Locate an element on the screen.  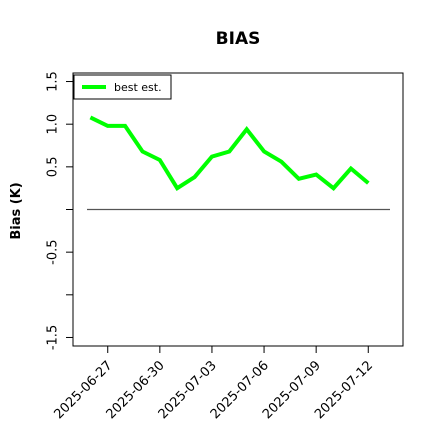
y-ticks: -1.5 -0.5 0.5 1.0 1.5 is located at coordinates (59, 210).